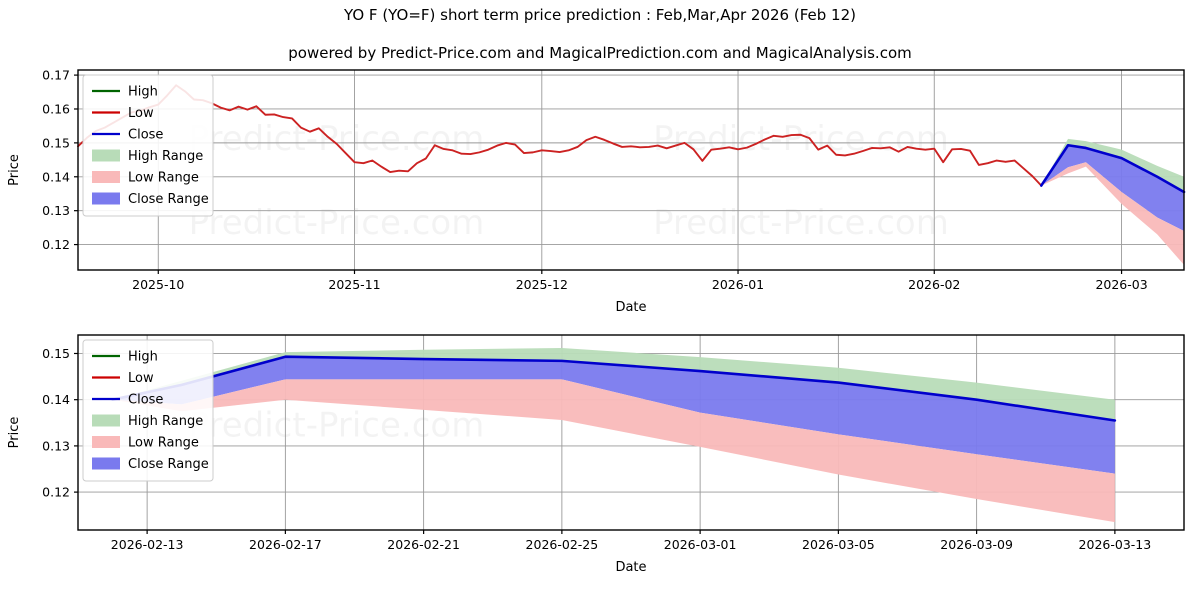 This screenshot has width=1200, height=600. What do you see at coordinates (934, 284) in the screenshot?
I see `x-tick-label: 2026-02` at bounding box center [934, 284].